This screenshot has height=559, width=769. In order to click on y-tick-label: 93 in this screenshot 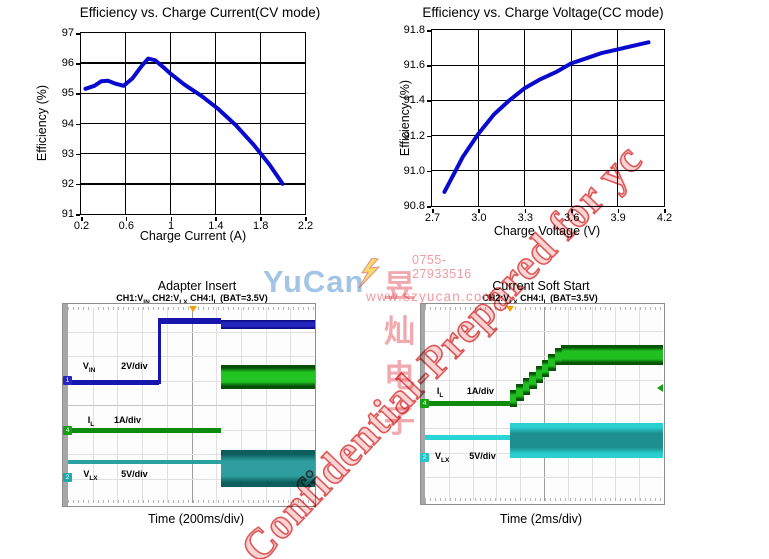, I will do `click(67, 153)`.